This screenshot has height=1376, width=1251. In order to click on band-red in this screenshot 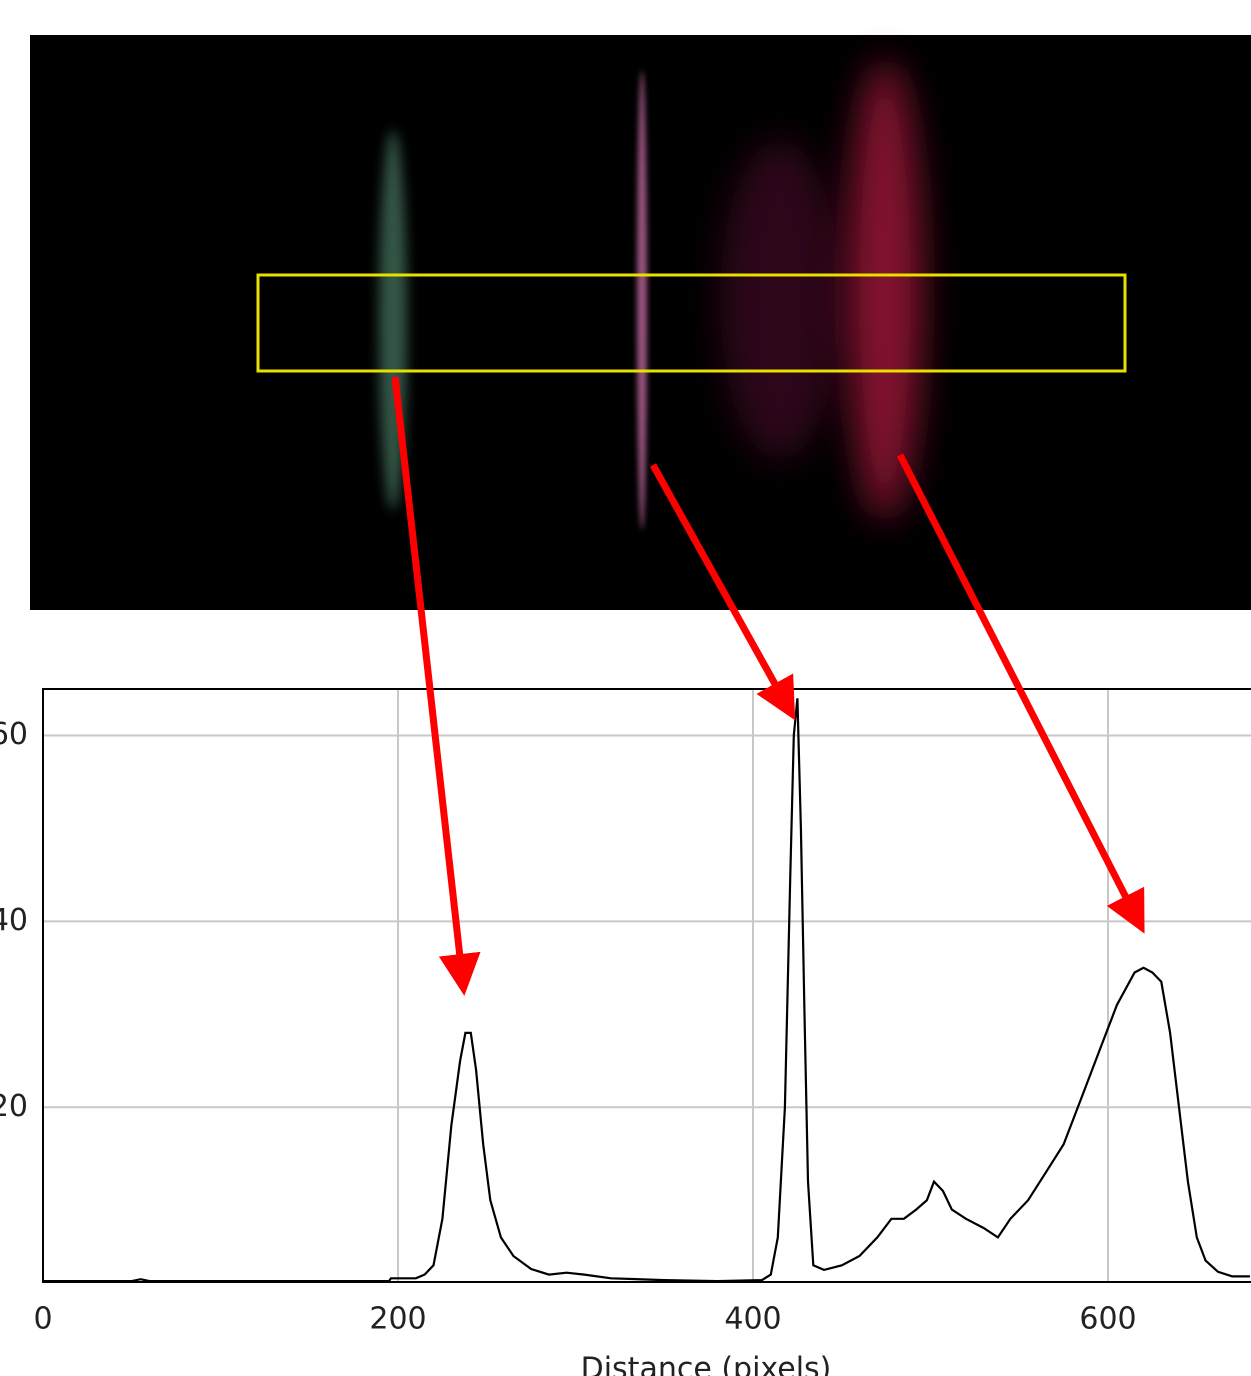, I will do `click(885, 290)`.